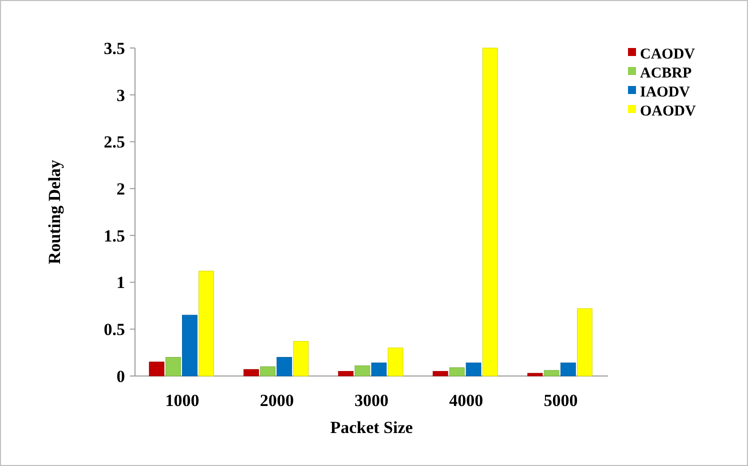  Describe the element at coordinates (114, 142) in the screenshot. I see `y-tick-label: 2.5` at that location.